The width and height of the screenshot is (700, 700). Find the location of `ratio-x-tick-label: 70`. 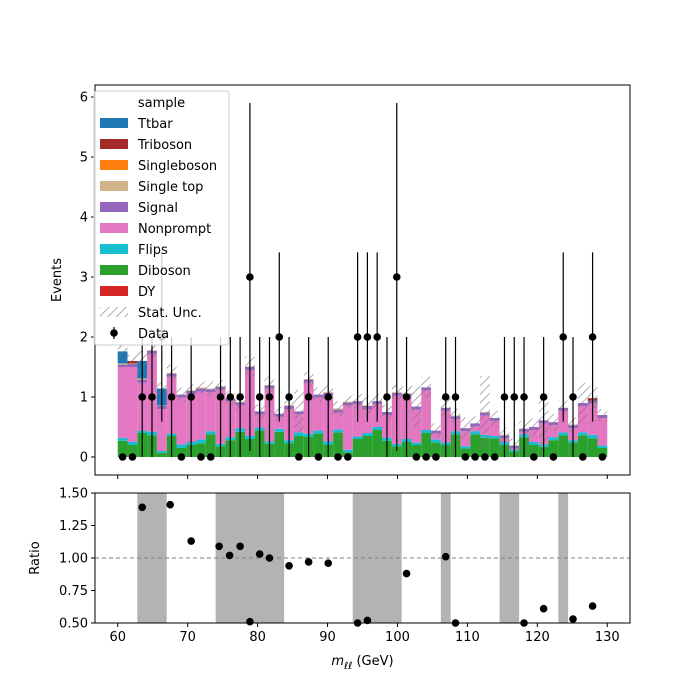

ratio-x-tick-label: 70 is located at coordinates (187, 637).